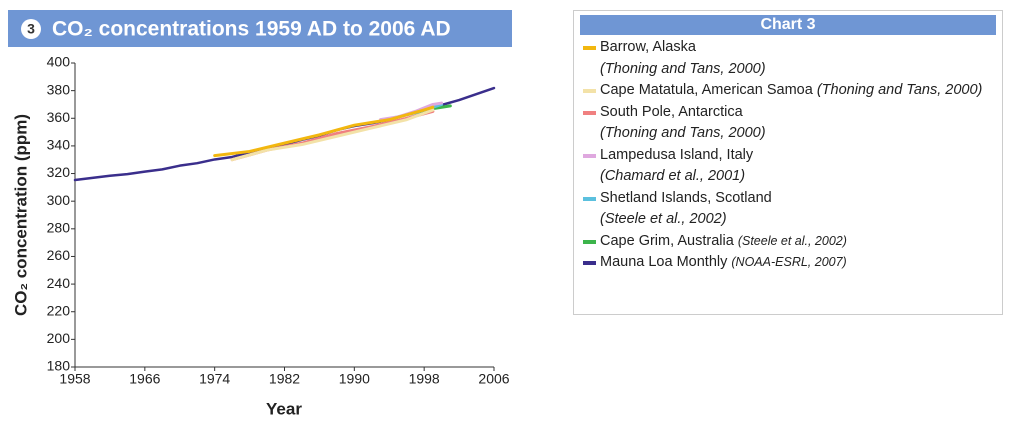  What do you see at coordinates (59, 310) in the screenshot?
I see `y-tick-label: 220` at bounding box center [59, 310].